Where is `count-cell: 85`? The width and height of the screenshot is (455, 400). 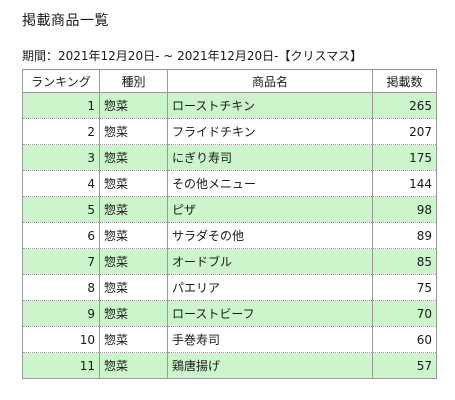 count-cell: 85 is located at coordinates (404, 261).